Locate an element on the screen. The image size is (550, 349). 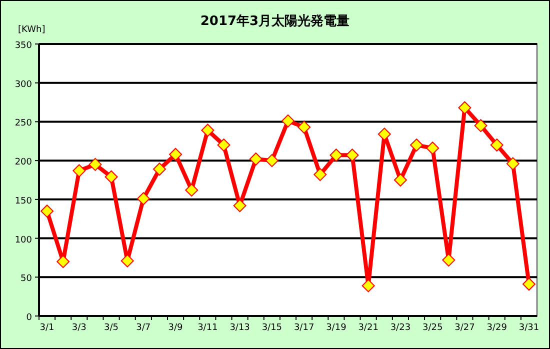
x-tick-label: 3/9 is located at coordinates (176, 328).